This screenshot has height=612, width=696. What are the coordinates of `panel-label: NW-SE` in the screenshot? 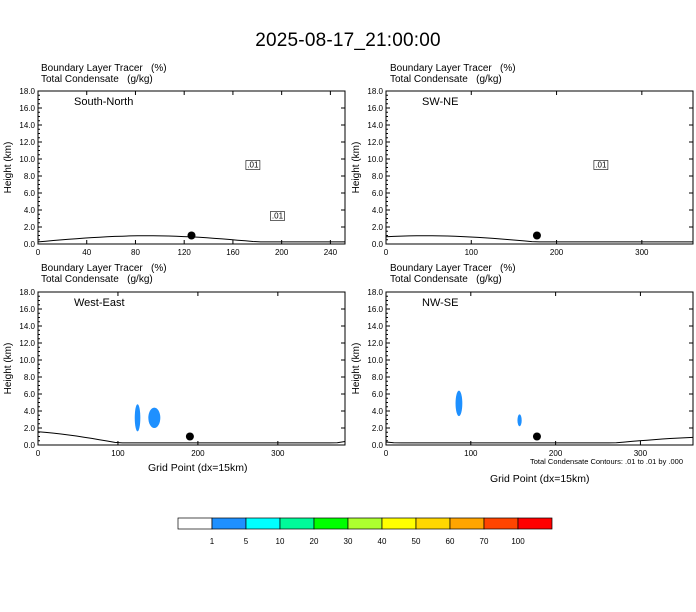 It's located at (440, 303).